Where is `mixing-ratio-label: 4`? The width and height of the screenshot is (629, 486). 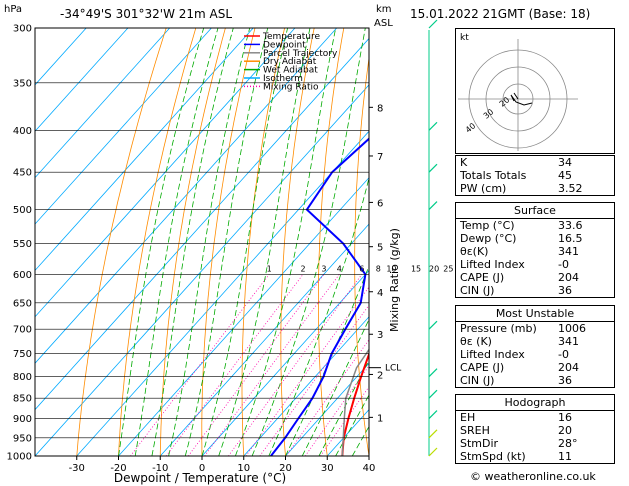 mixing-ratio-label: 4 is located at coordinates (339, 268).